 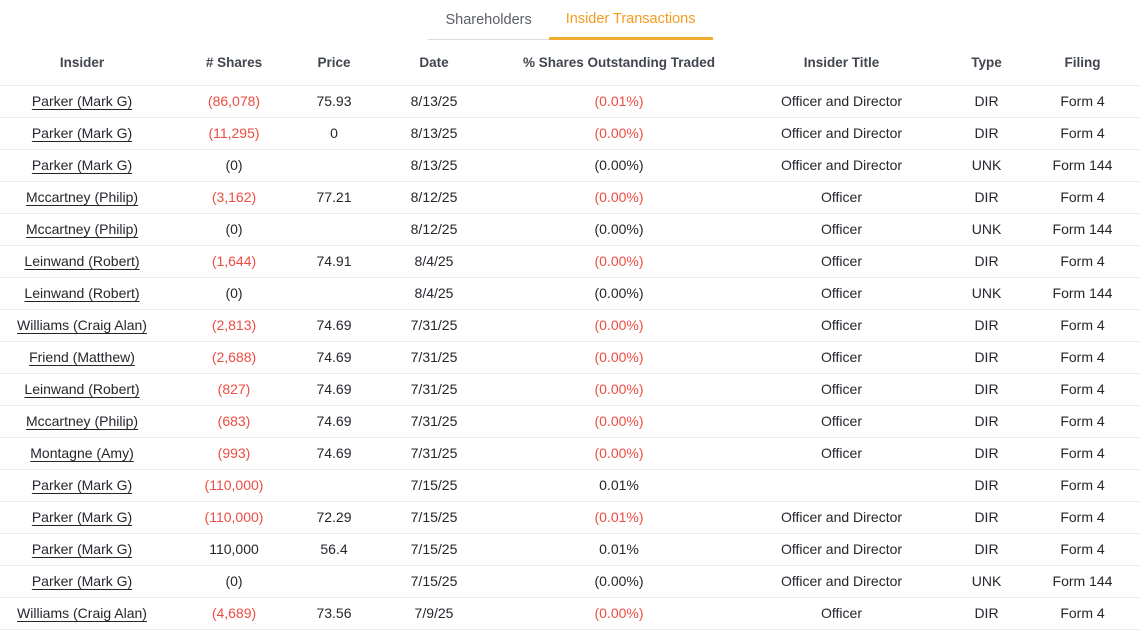 I want to click on price-cell: 73.56, so click(x=334, y=613).